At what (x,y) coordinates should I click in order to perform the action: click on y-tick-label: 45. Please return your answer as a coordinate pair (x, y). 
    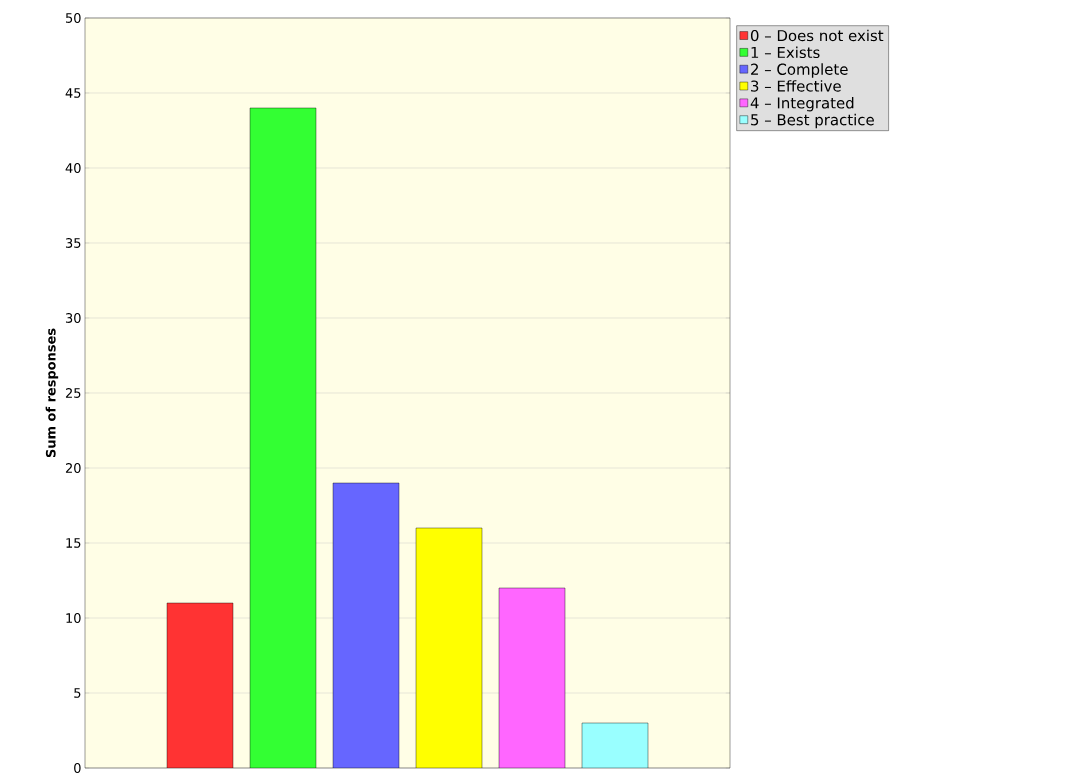
    Looking at the image, I should click on (73, 93).